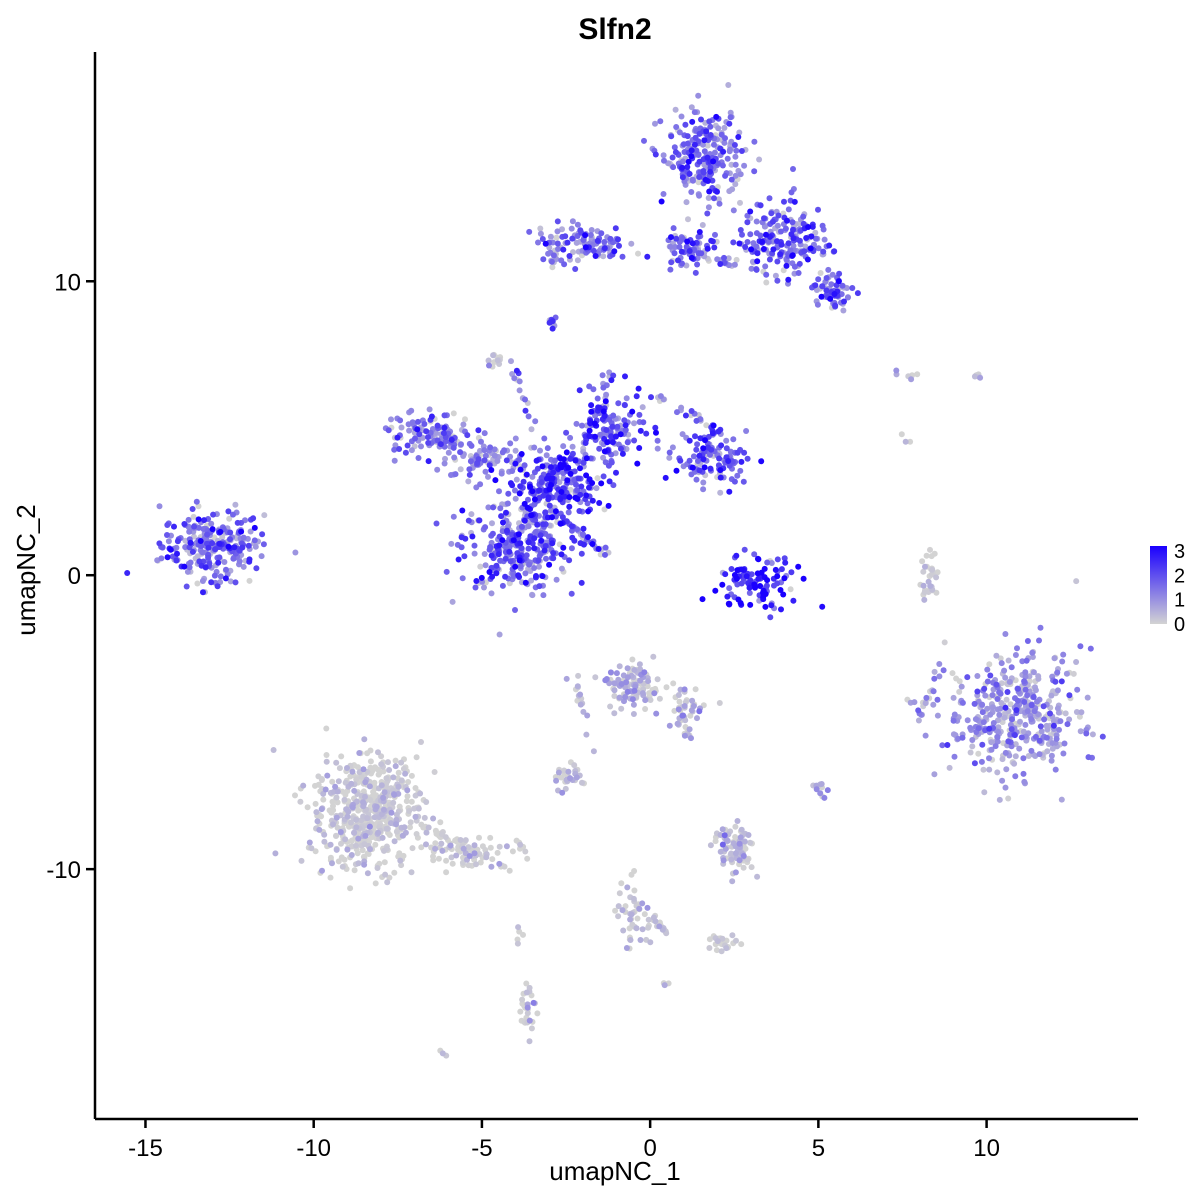  I want to click on x-axis-ticks: -15 -10 -5 0 5 10, so click(564, 1140).